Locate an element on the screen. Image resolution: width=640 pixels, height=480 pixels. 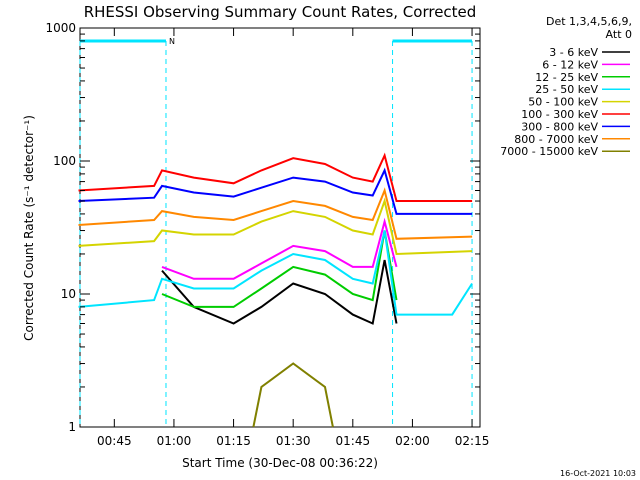
legend-header-line-2: Att 0 is located at coordinates (619, 34).